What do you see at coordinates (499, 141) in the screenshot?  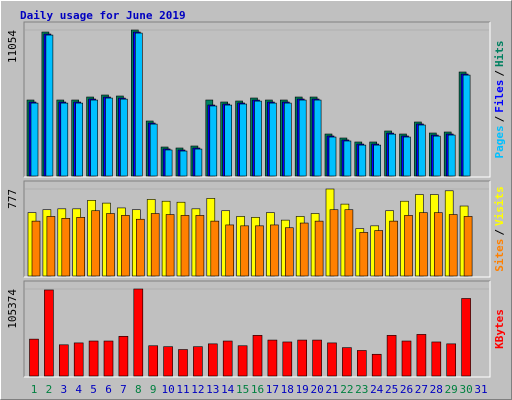 I see `legend-entry: Pages` at bounding box center [499, 141].